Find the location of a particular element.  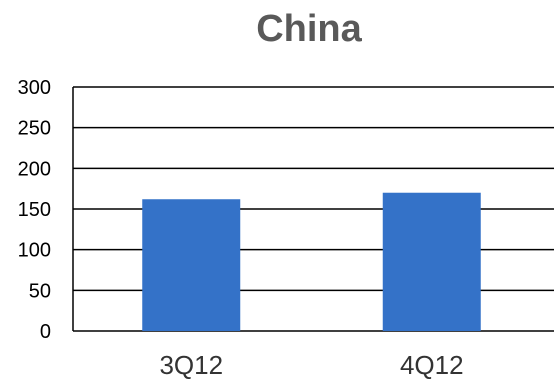

y-tick-label: 150 is located at coordinates (34, 210).